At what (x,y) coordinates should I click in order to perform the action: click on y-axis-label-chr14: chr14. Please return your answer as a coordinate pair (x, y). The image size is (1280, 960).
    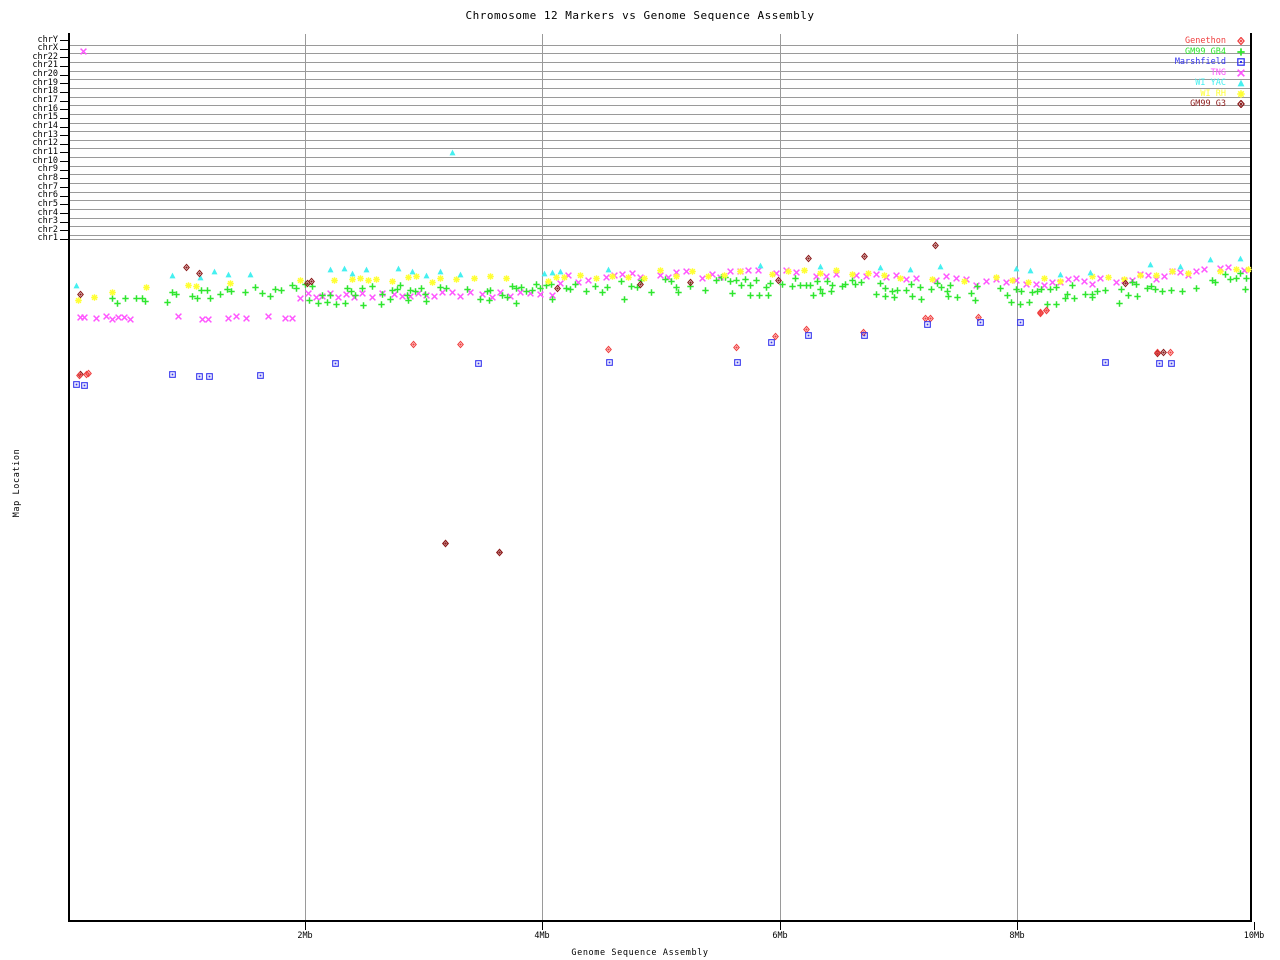
    Looking at the image, I should click on (45, 126).